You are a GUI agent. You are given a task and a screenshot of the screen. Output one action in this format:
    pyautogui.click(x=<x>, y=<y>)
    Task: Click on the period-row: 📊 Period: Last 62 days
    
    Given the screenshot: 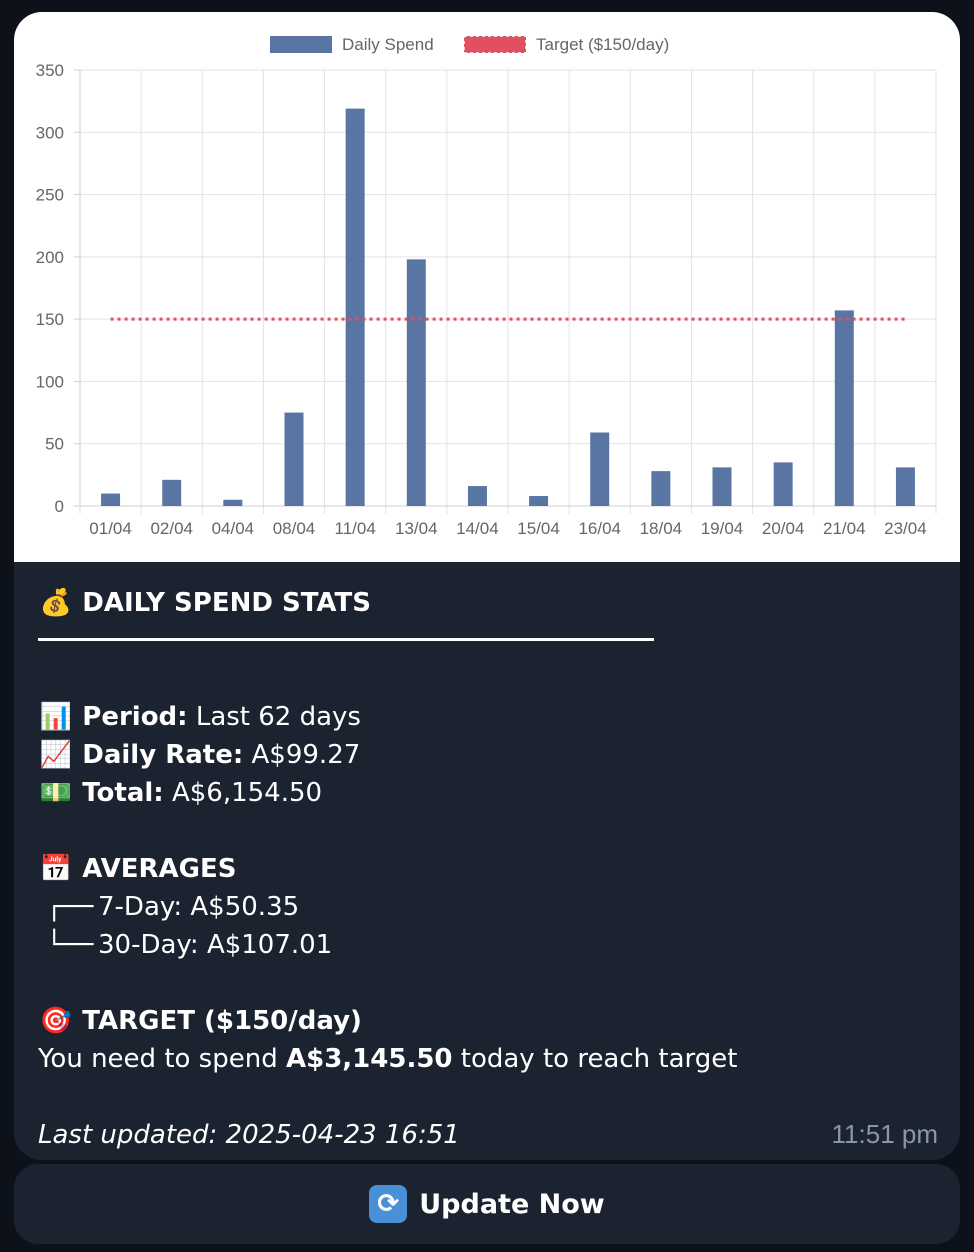 What is the action you would take?
    pyautogui.click(x=199, y=717)
    